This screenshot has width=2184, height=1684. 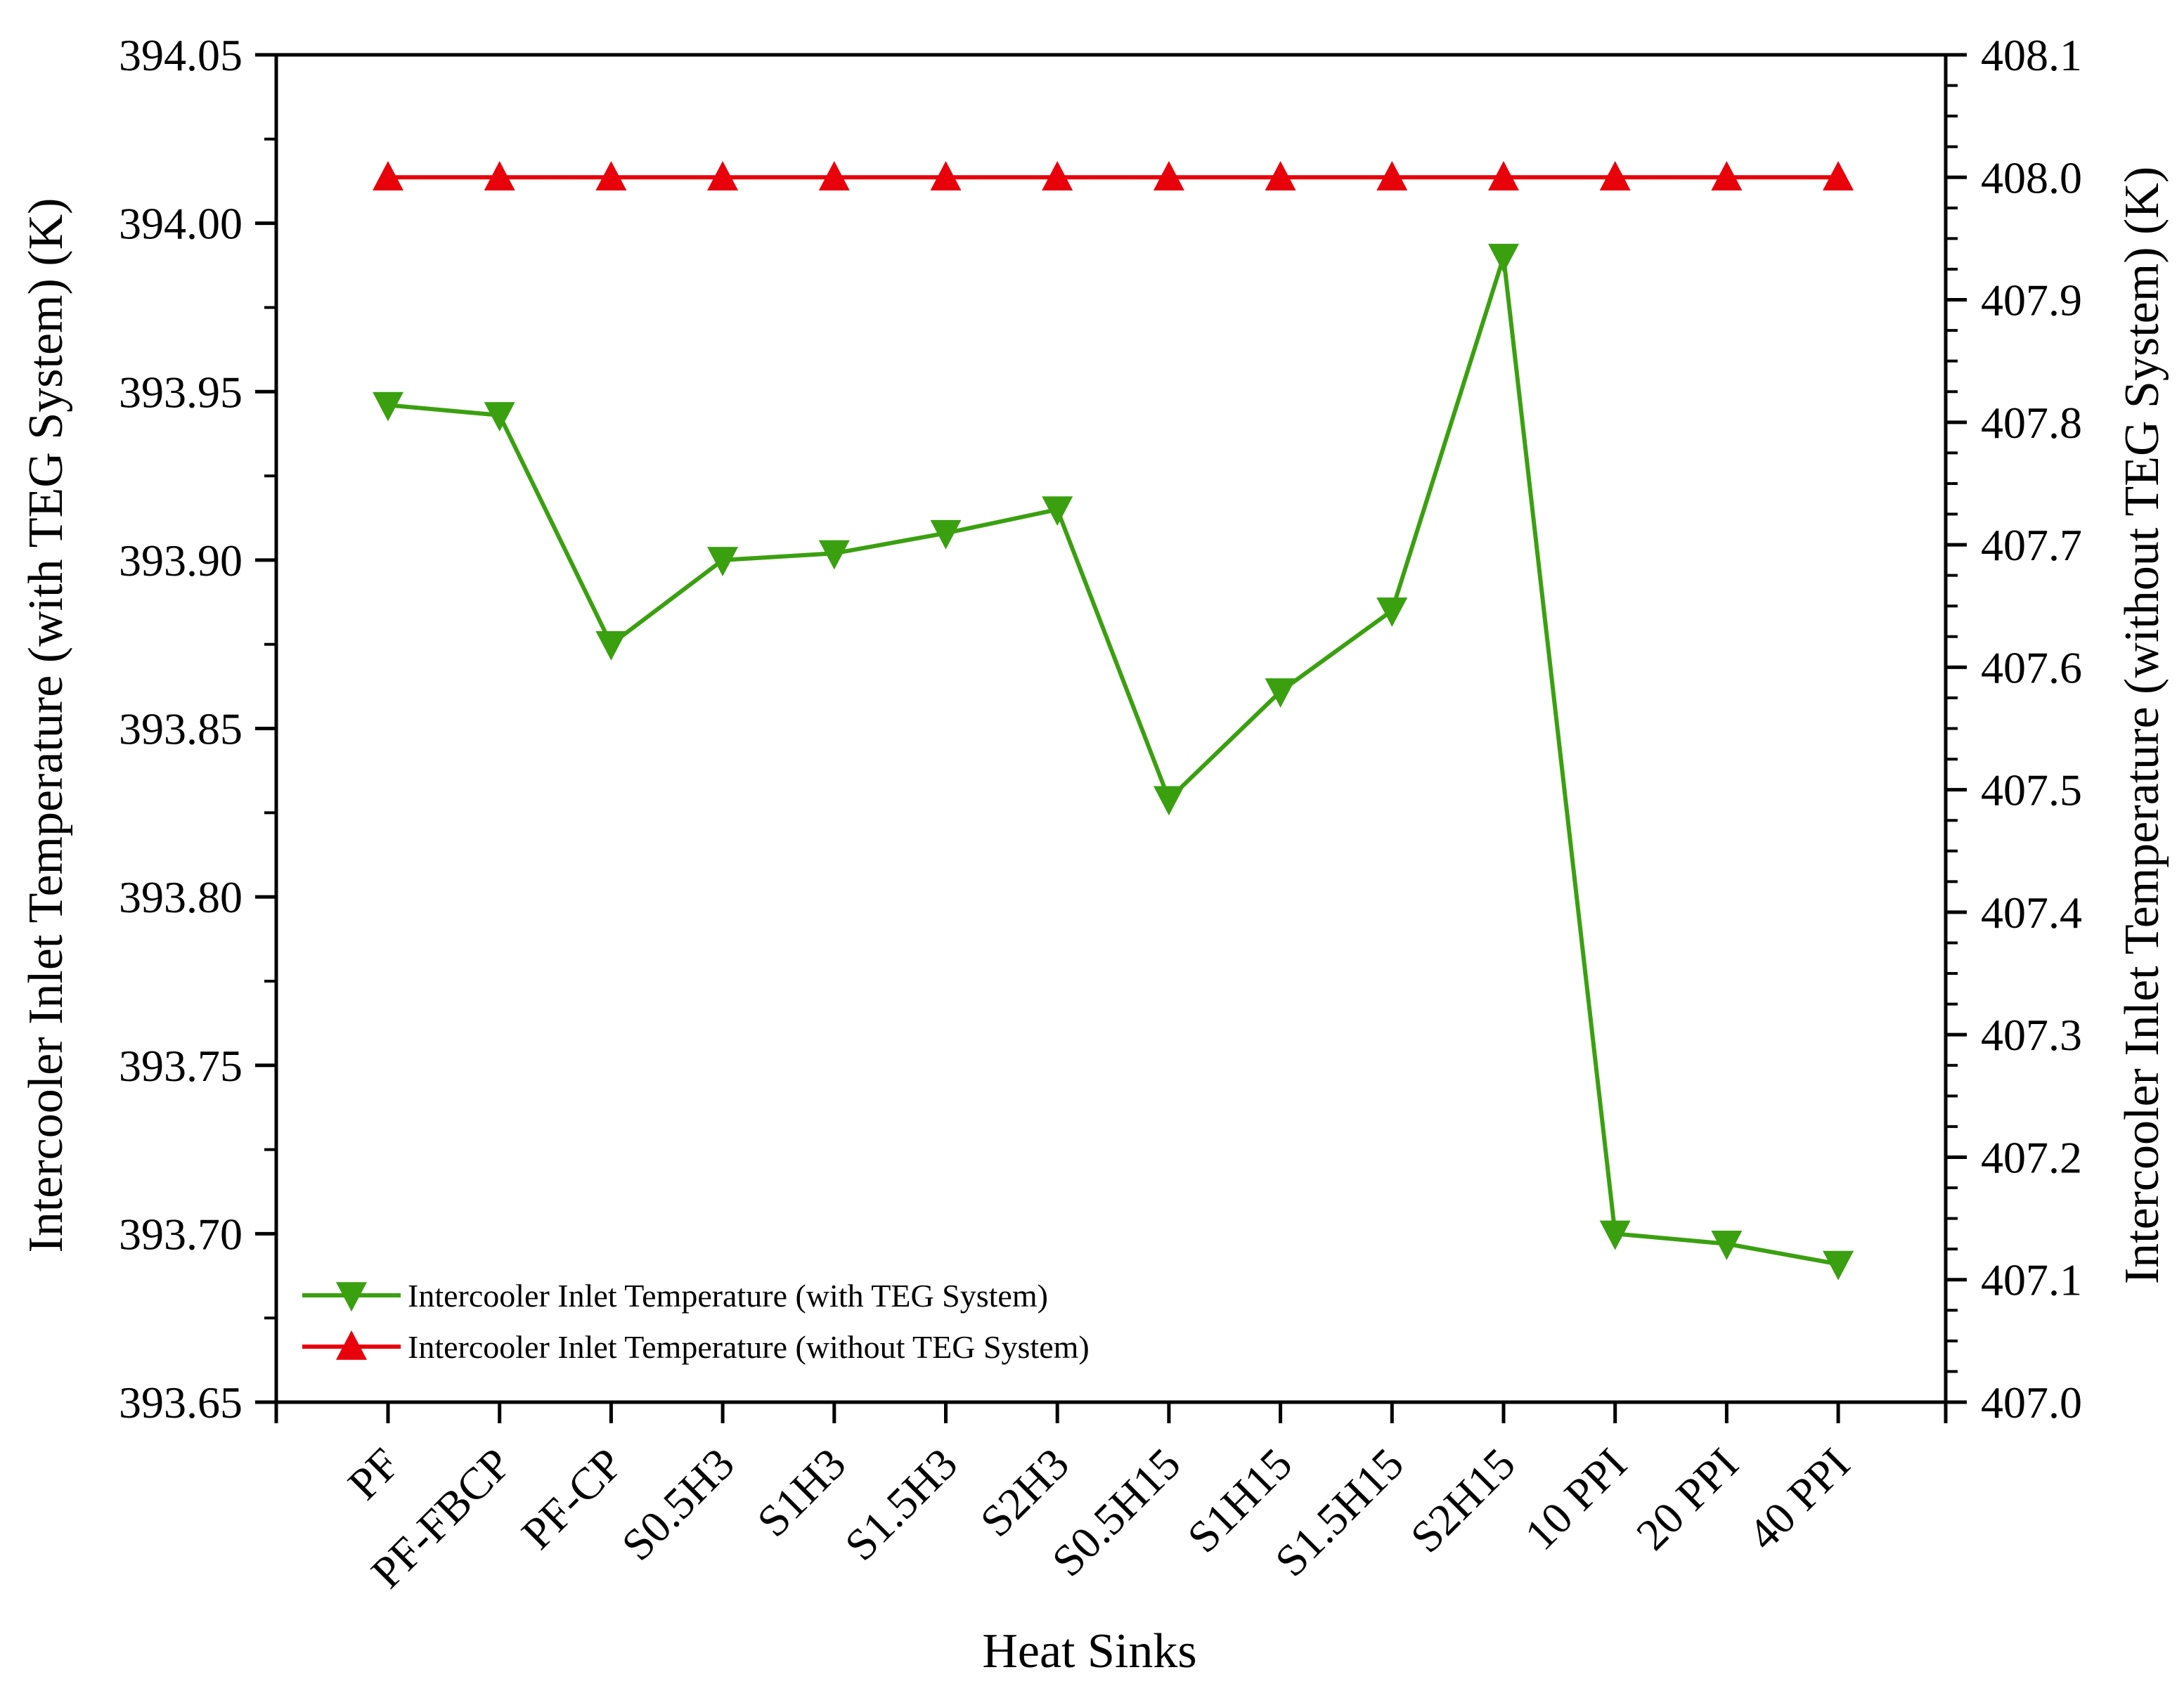 I want to click on right-tick-label: 407.4, so click(x=2031, y=913).